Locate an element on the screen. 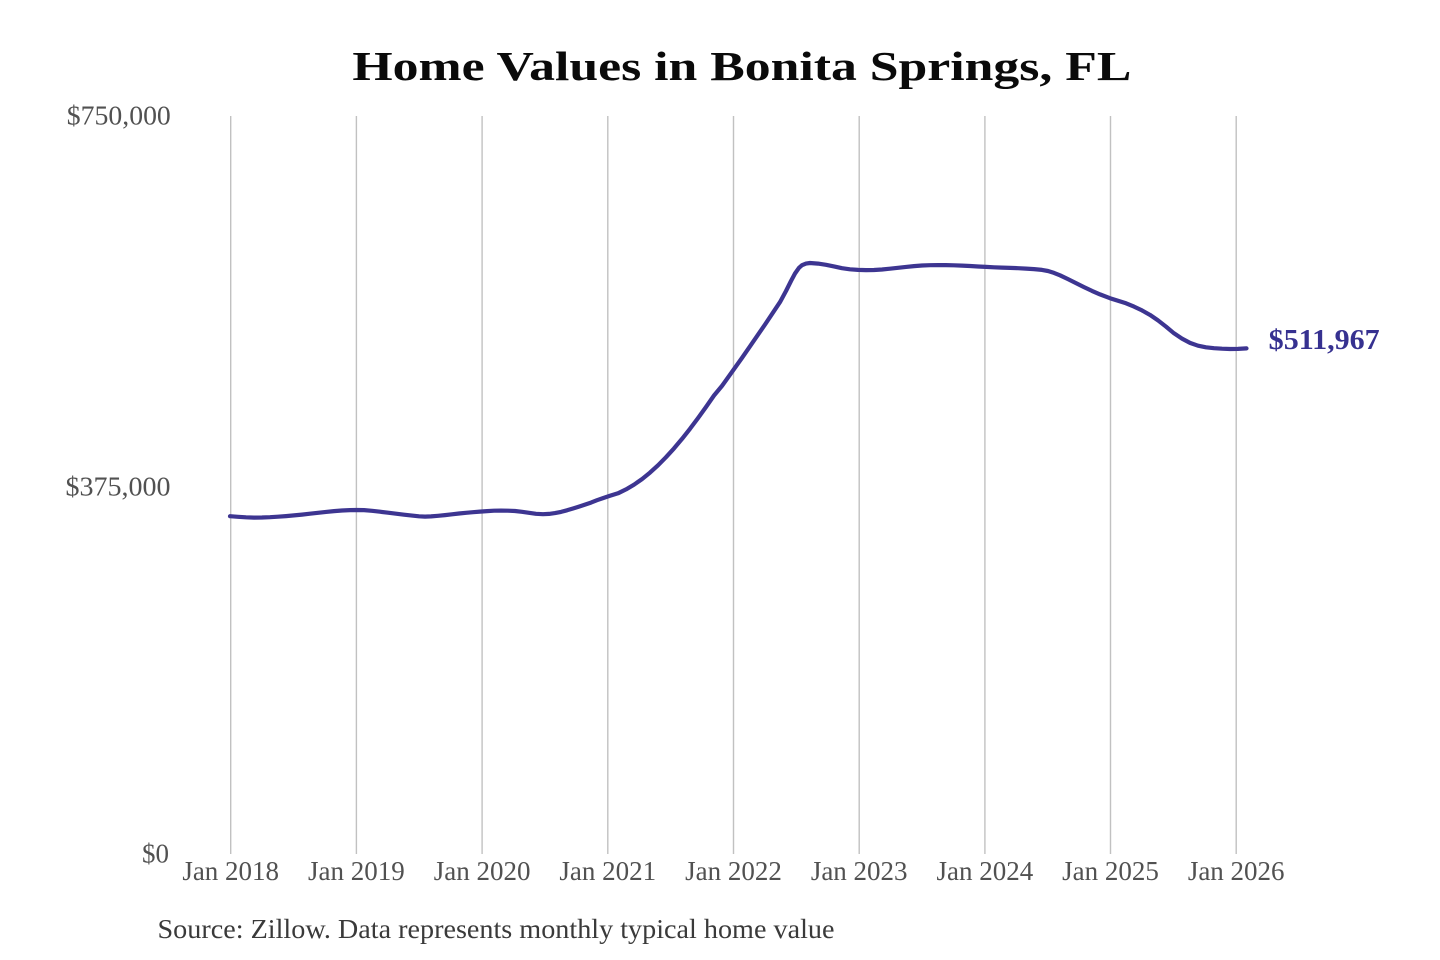 The height and width of the screenshot is (960, 1440). svg-text: $750,000 is located at coordinates (119, 116).